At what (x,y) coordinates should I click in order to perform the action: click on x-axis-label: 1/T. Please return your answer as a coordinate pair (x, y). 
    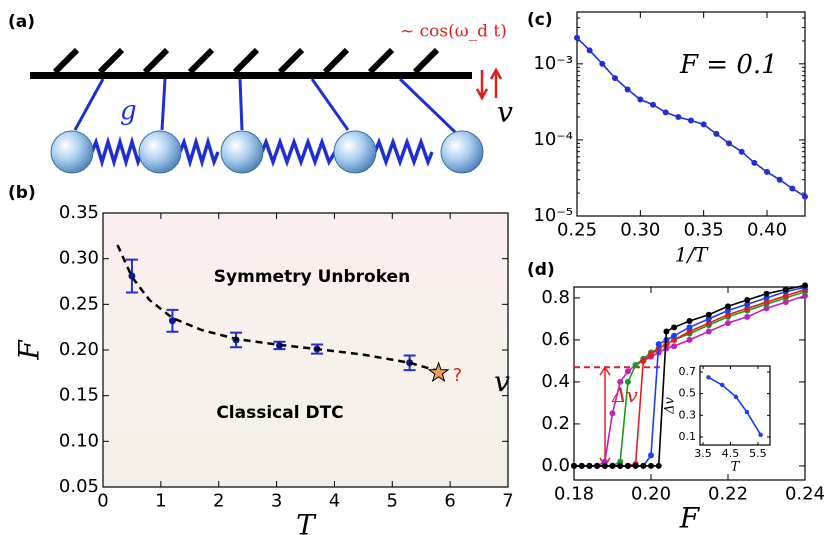
    Looking at the image, I should click on (692, 255).